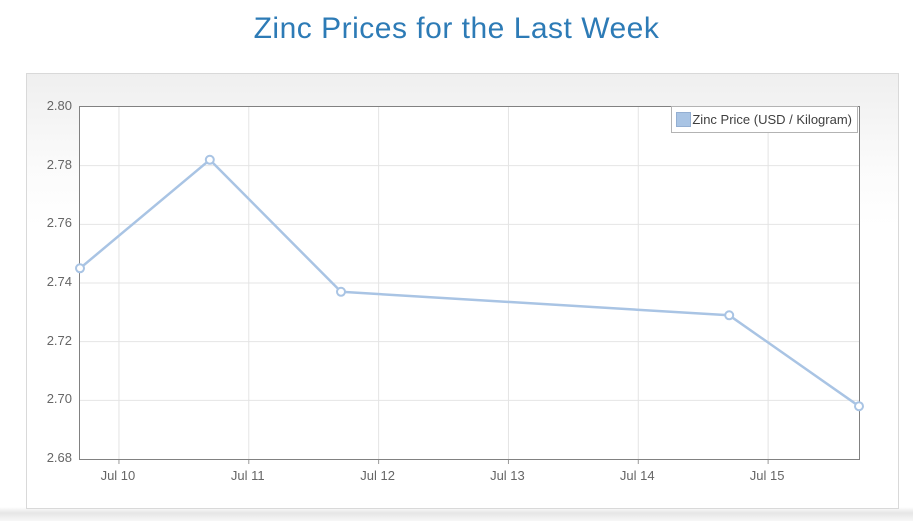 The height and width of the screenshot is (521, 913). Describe the element at coordinates (118, 475) in the screenshot. I see `x-axis-tick-label: Jul 10` at that location.